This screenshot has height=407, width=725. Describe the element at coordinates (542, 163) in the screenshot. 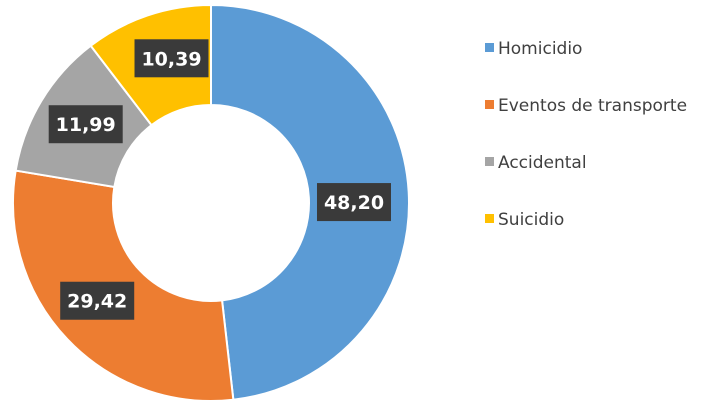

I see `legend-label: Accidental` at that location.